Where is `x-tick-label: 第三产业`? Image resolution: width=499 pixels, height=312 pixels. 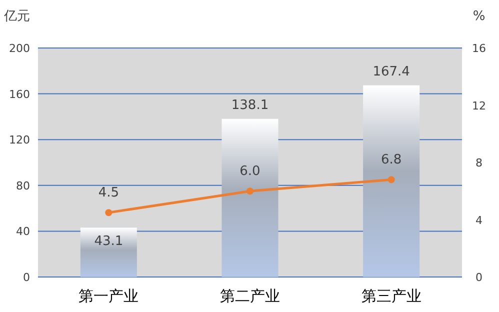 x-tick-label: 第三产业 is located at coordinates (391, 296).